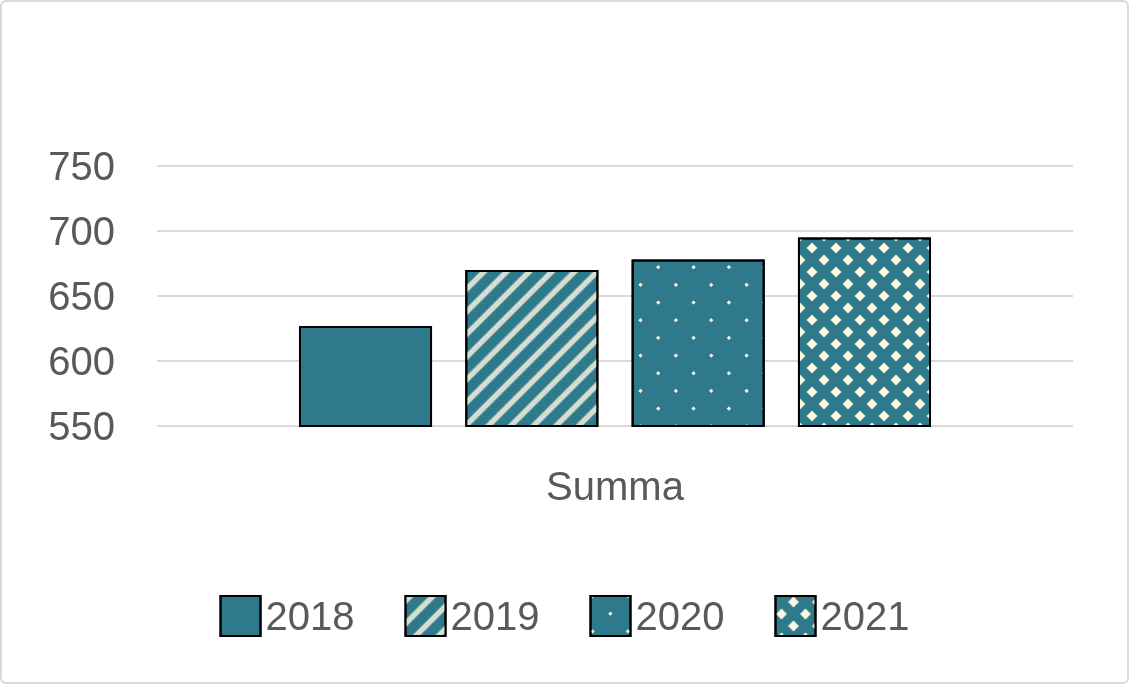 Image resolution: width=1129 pixels, height=684 pixels. What do you see at coordinates (81, 426) in the screenshot?
I see `y-tick-label: 550` at bounding box center [81, 426].